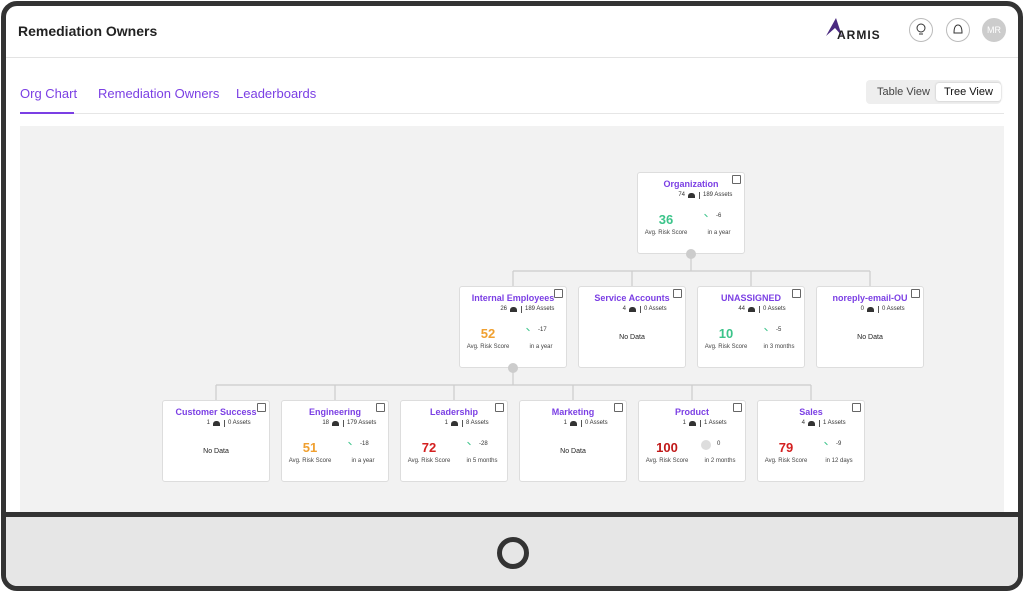  Describe the element at coordinates (364, 444) in the screenshot. I see `risk-change: -18` at that location.